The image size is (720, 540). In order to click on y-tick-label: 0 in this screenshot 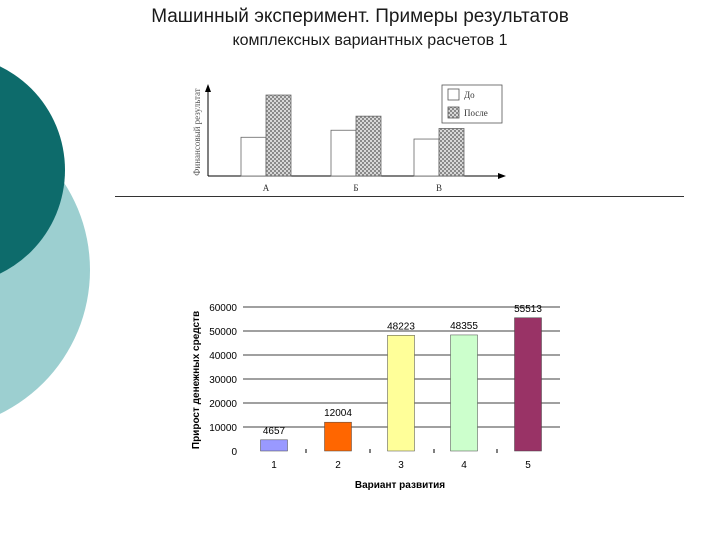, I will do `click(234, 452)`.